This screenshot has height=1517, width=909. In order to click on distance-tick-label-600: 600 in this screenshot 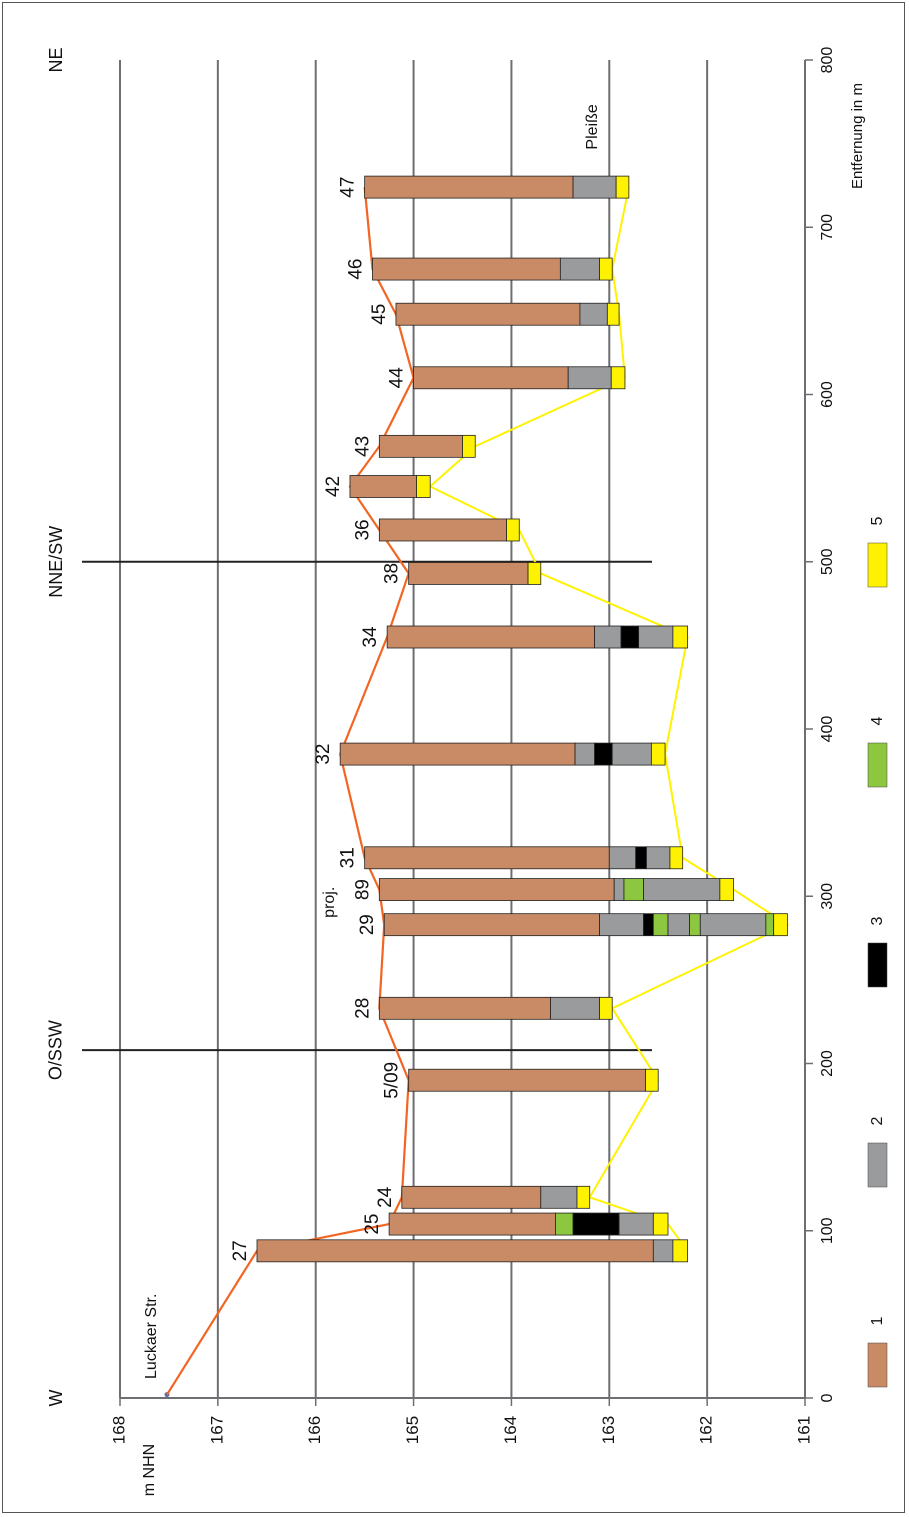, I will do `click(827, 394)`.